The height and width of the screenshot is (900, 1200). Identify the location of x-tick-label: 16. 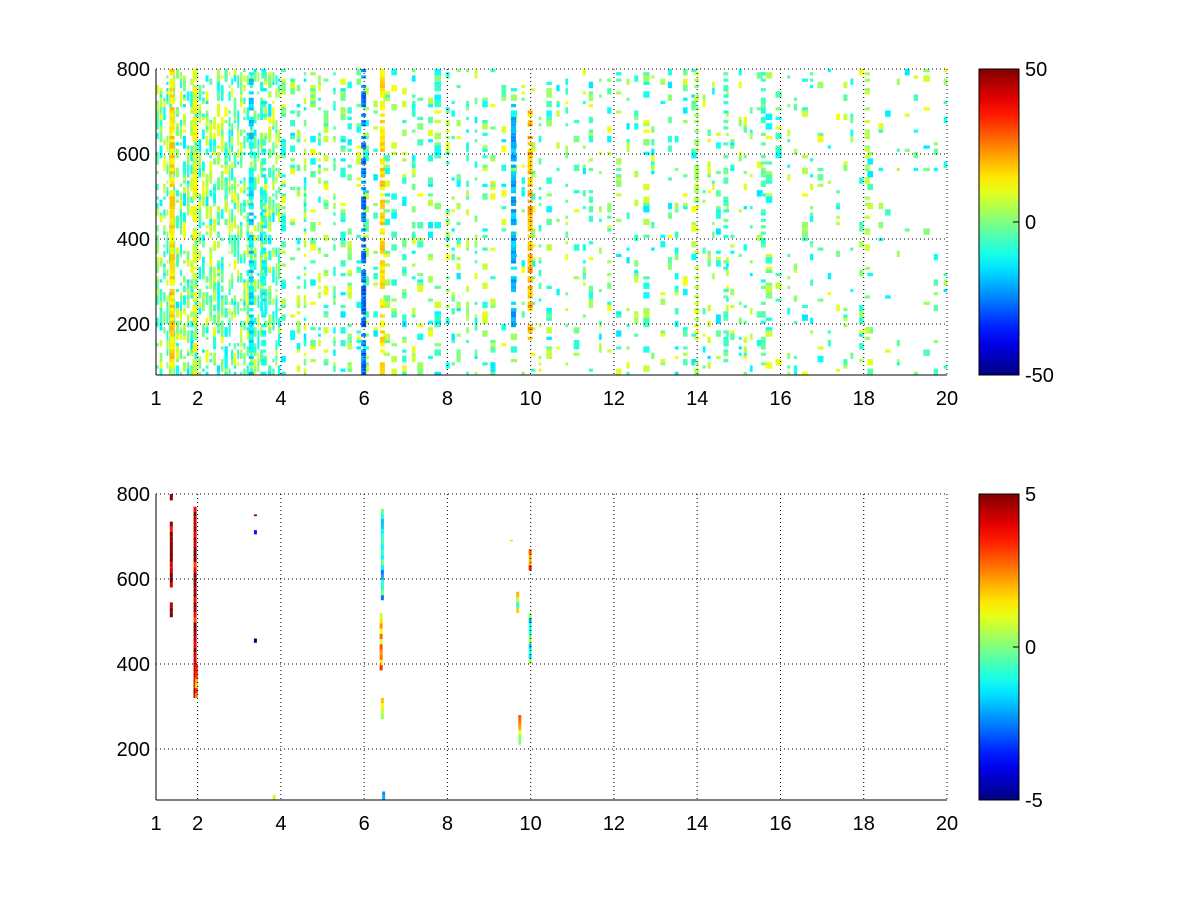
(780, 399).